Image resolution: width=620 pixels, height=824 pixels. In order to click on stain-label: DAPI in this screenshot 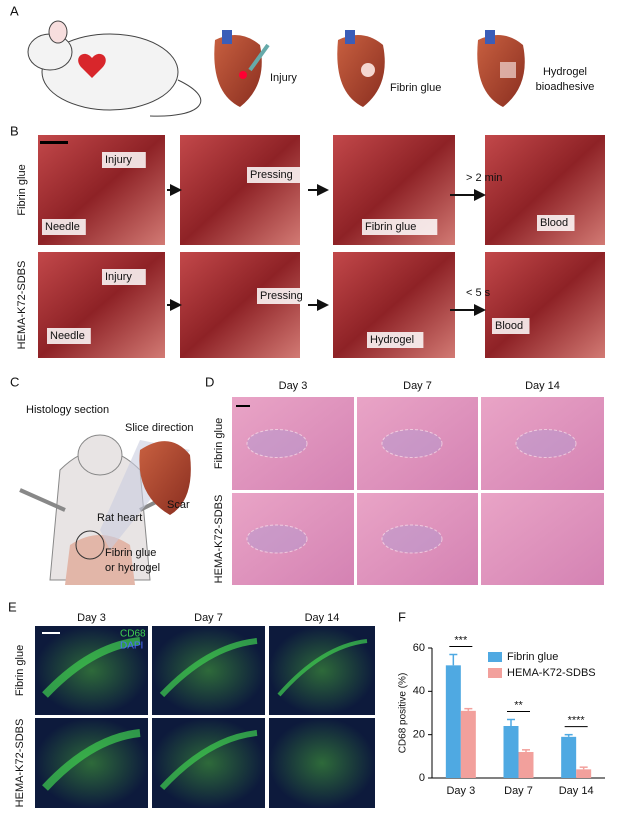, I will do `click(131, 646)`.